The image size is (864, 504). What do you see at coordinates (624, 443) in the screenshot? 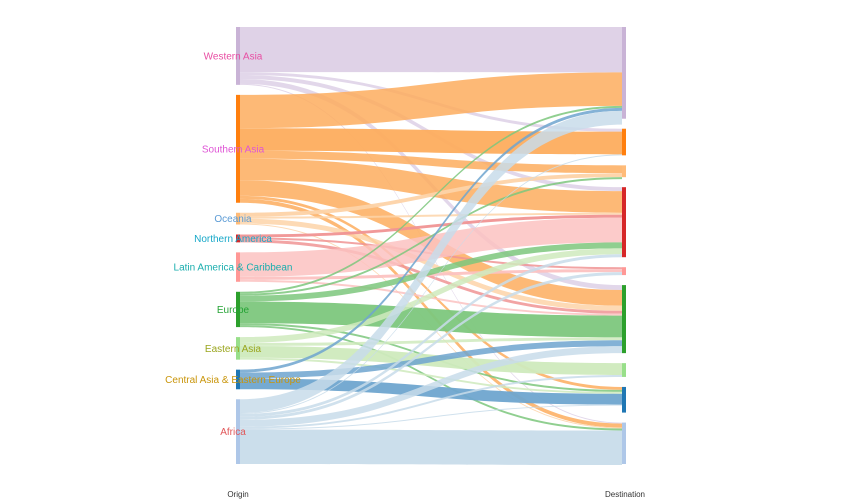
I see `destination-bar-africa` at bounding box center [624, 443].